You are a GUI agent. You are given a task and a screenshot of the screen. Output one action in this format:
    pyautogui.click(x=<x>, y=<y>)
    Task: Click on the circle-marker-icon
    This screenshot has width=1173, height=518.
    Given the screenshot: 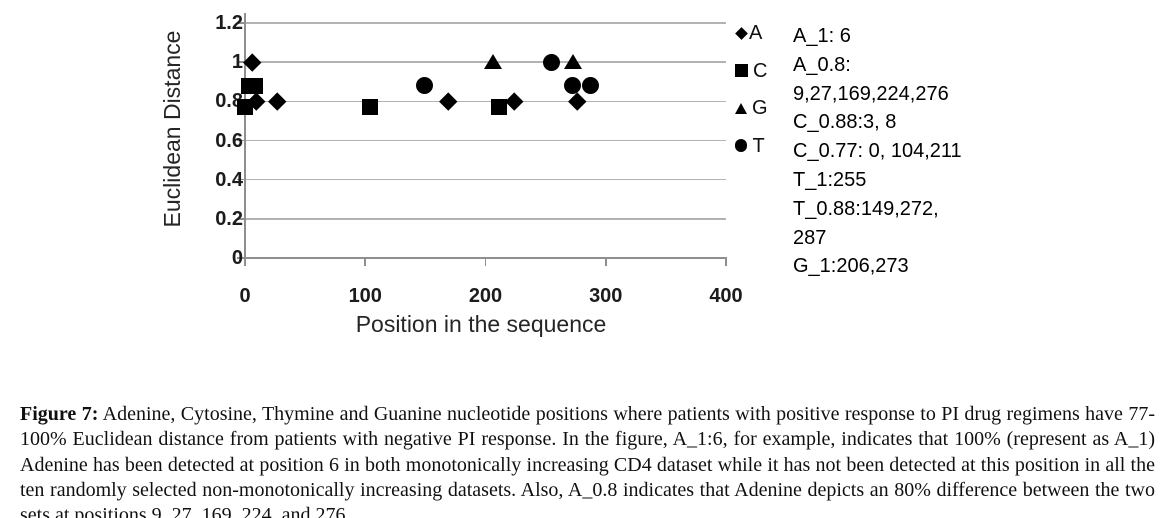 What is the action you would take?
    pyautogui.click(x=741, y=145)
    